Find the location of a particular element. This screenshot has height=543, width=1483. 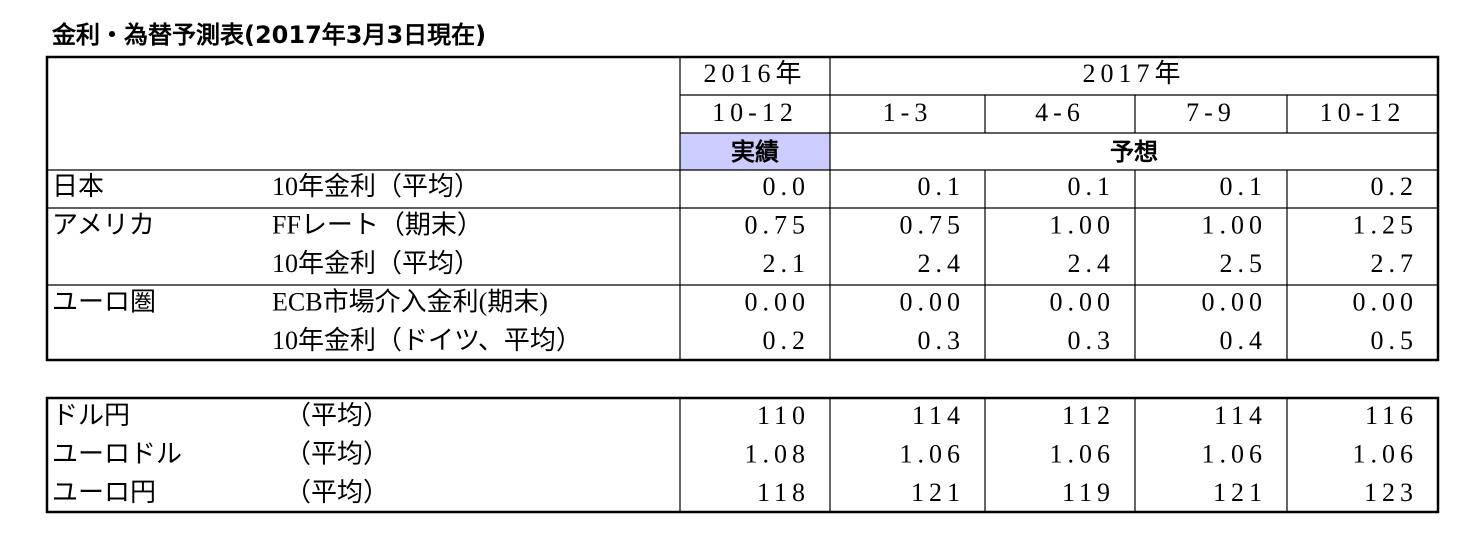

header-actual: 実績 is located at coordinates (755, 152).